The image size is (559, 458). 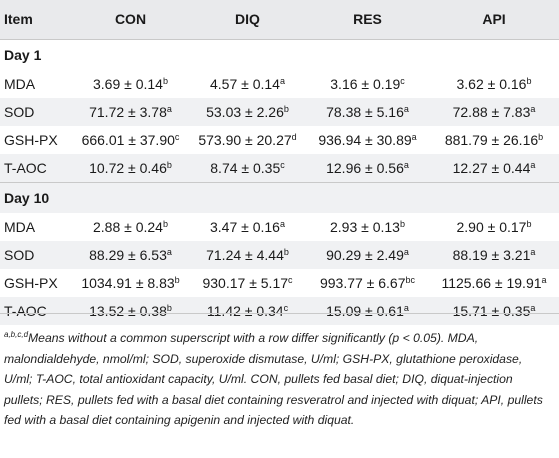 I want to click on value-cell: 3.69 ± 0.14b, so click(x=130, y=84).